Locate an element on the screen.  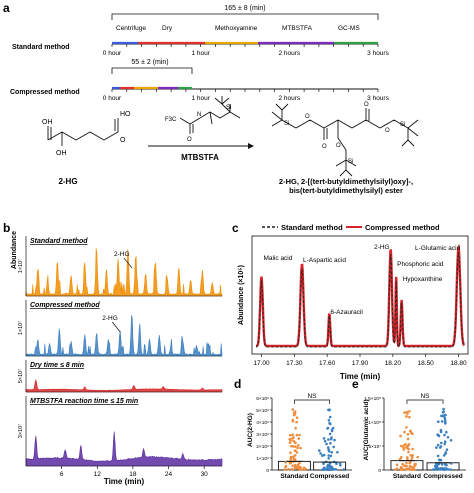
trace-2: Dry time ≤ 8 min 5×10⁷ is located at coordinates (120, 376).